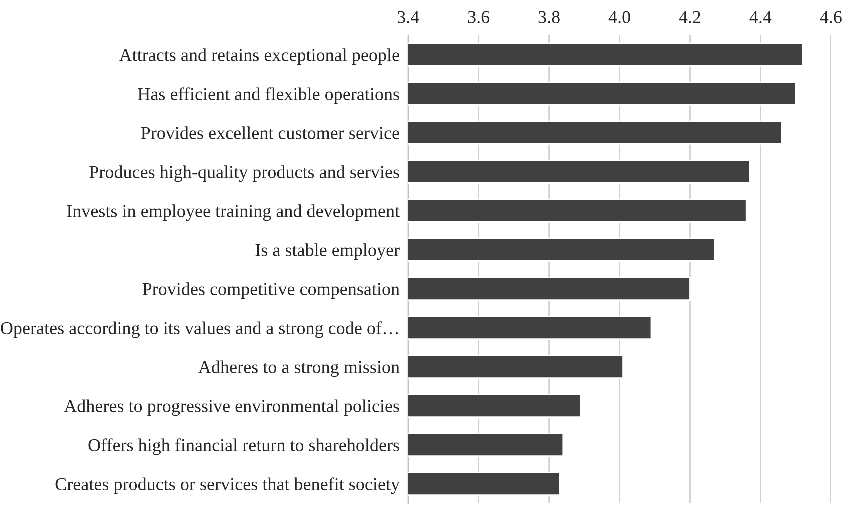 Image resolution: width=849 pixels, height=506 pixels. What do you see at coordinates (271, 291) in the screenshot?
I see `y-tick-label: Provides competitive compensation` at bounding box center [271, 291].